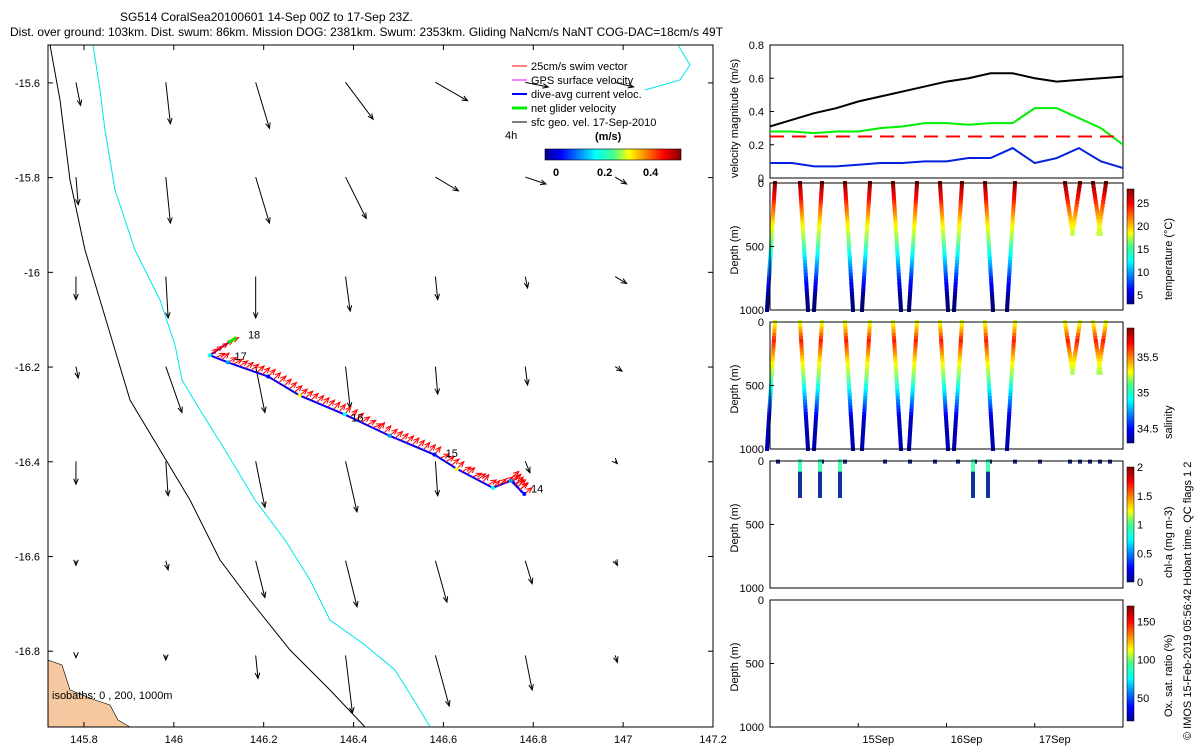  What do you see at coordinates (735, 118) in the screenshot?
I see `velocity-ylabel: velocity magnitude (m/s)` at bounding box center [735, 118].